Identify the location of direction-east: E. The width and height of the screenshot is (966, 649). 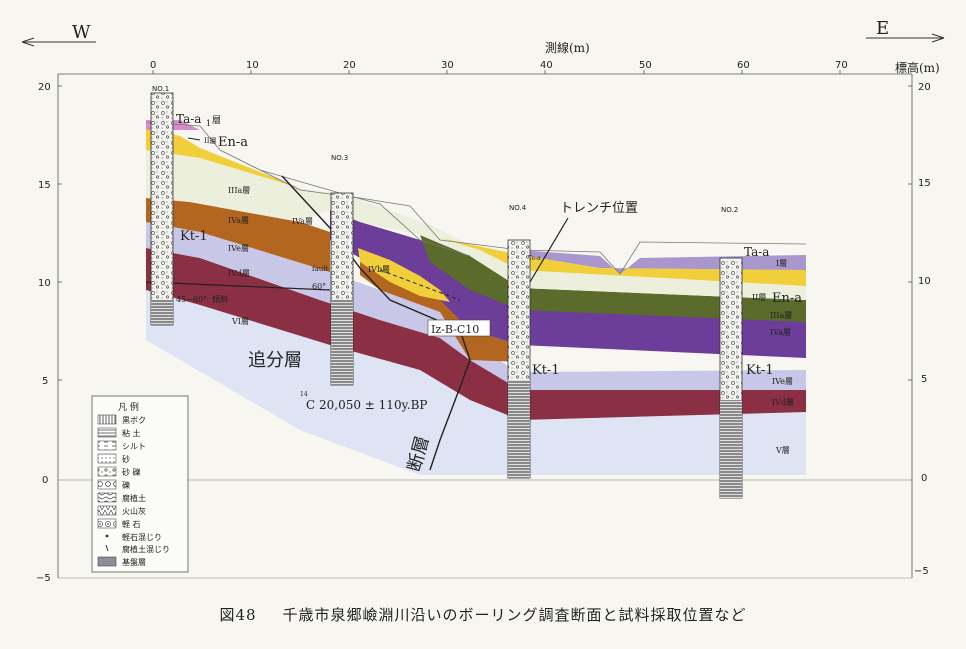
(905, 30).